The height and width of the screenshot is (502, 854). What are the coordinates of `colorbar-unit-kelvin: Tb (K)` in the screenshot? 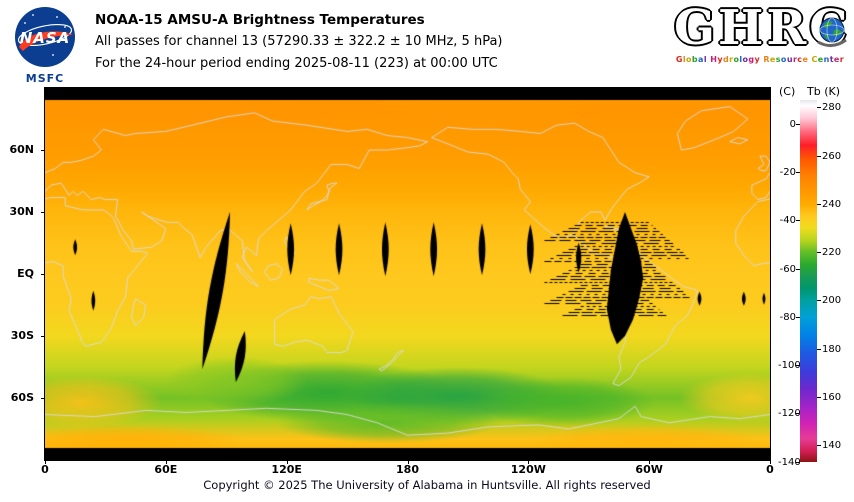 It's located at (823, 91).